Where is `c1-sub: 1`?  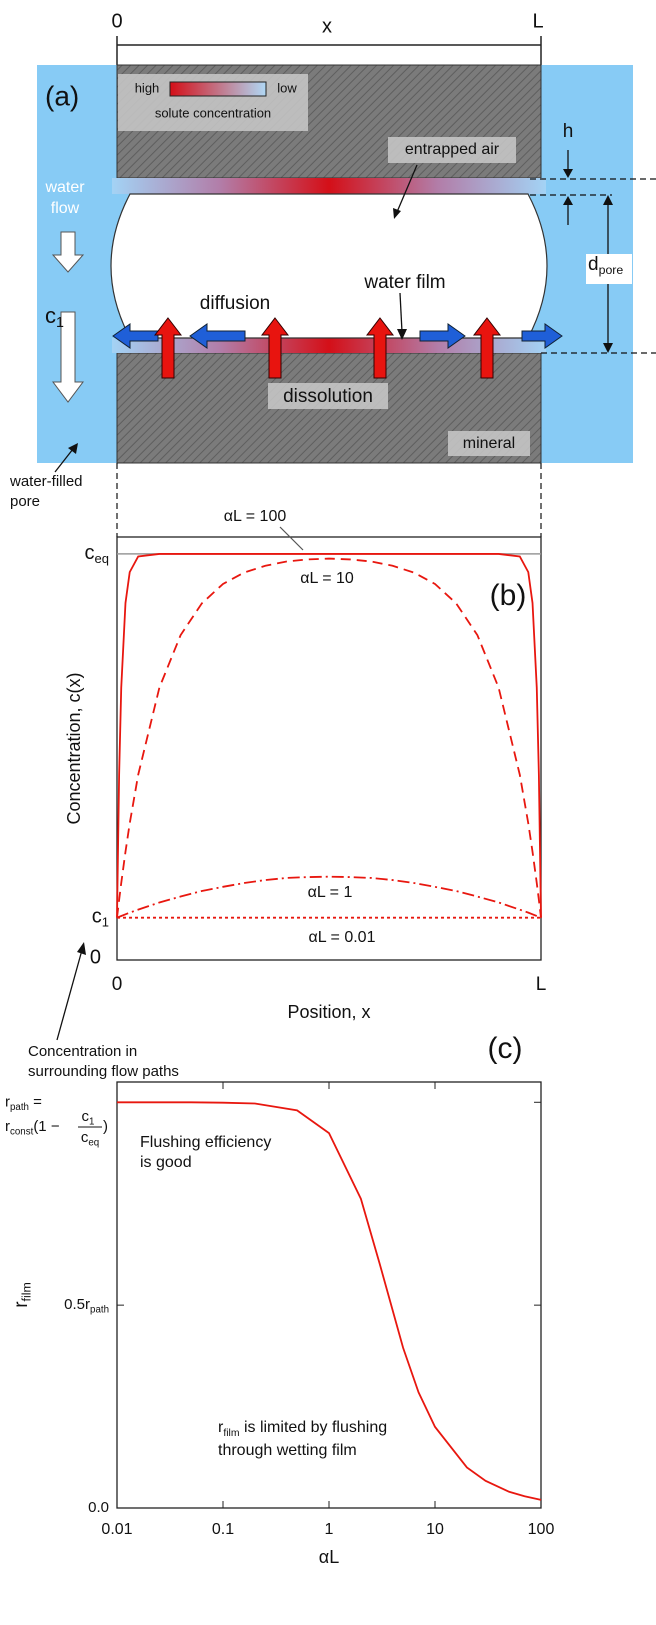
c1-sub: 1 is located at coordinates (60, 323).